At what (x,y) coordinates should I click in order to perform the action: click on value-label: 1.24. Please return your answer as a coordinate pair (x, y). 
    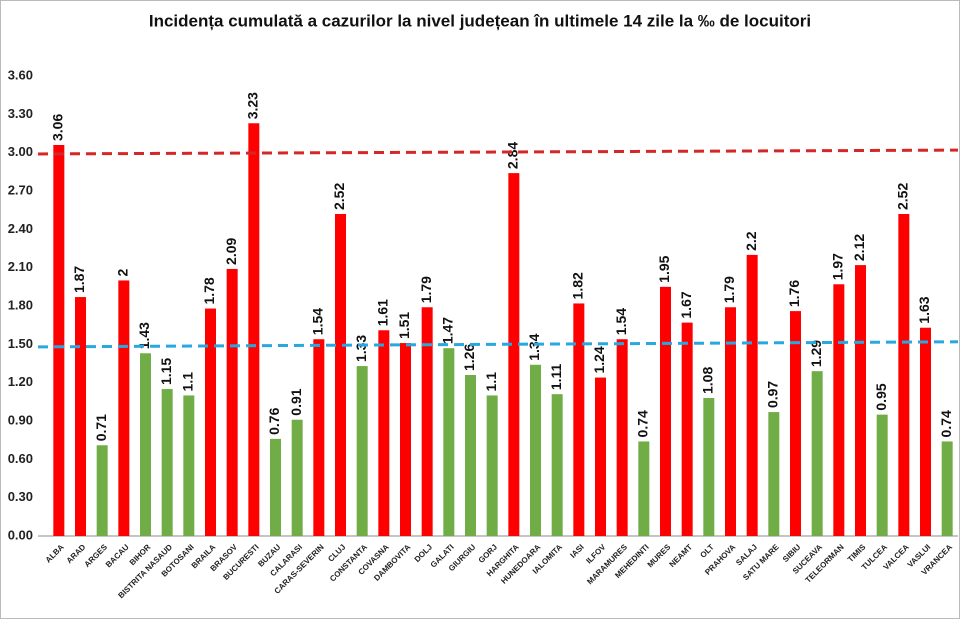
    Looking at the image, I should click on (599, 359).